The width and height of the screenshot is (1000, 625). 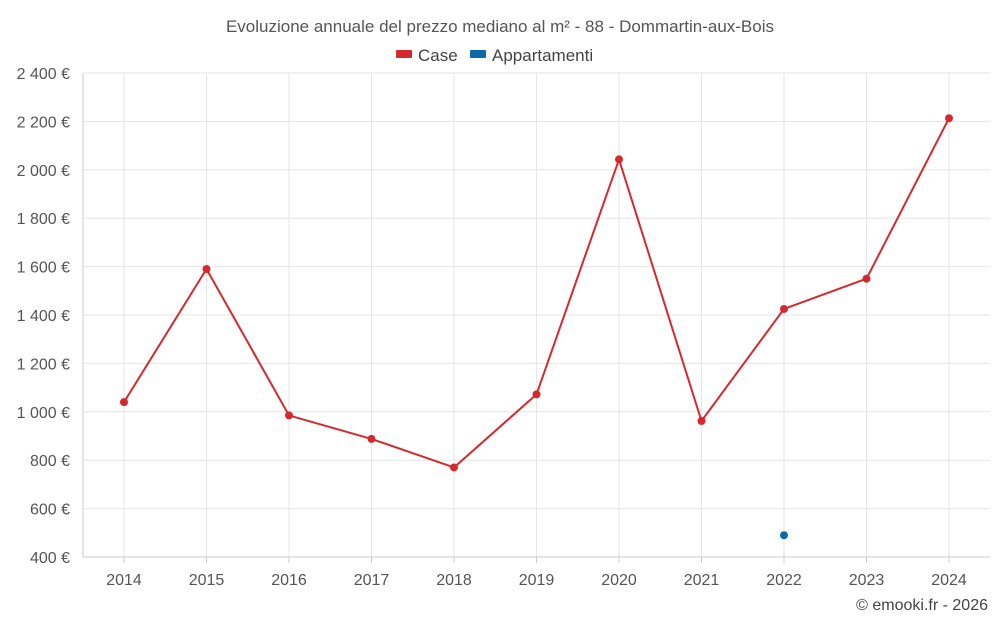 I want to click on legend-item-appartamenti: Appartamenti, so click(x=531, y=55).